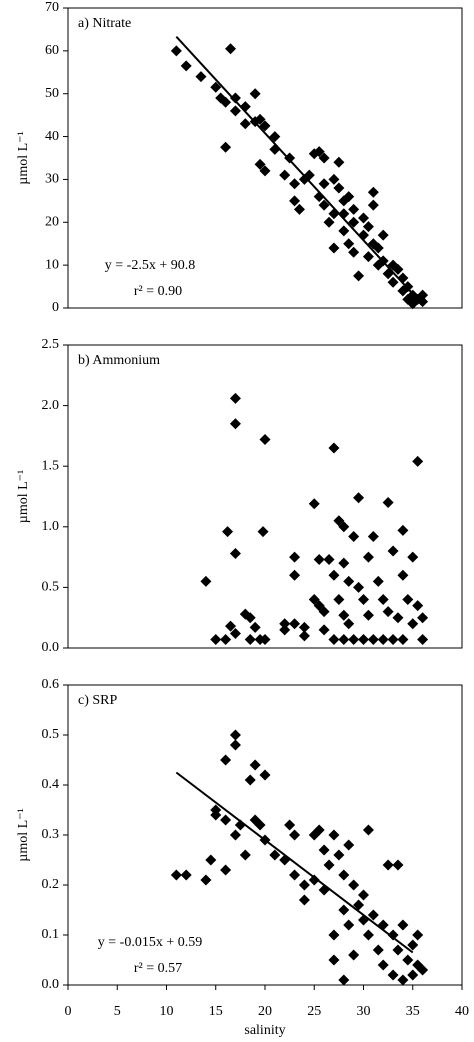 The height and width of the screenshot is (1042, 474). Describe the element at coordinates (314, 1011) in the screenshot. I see `x-tick-label: 25` at that location.